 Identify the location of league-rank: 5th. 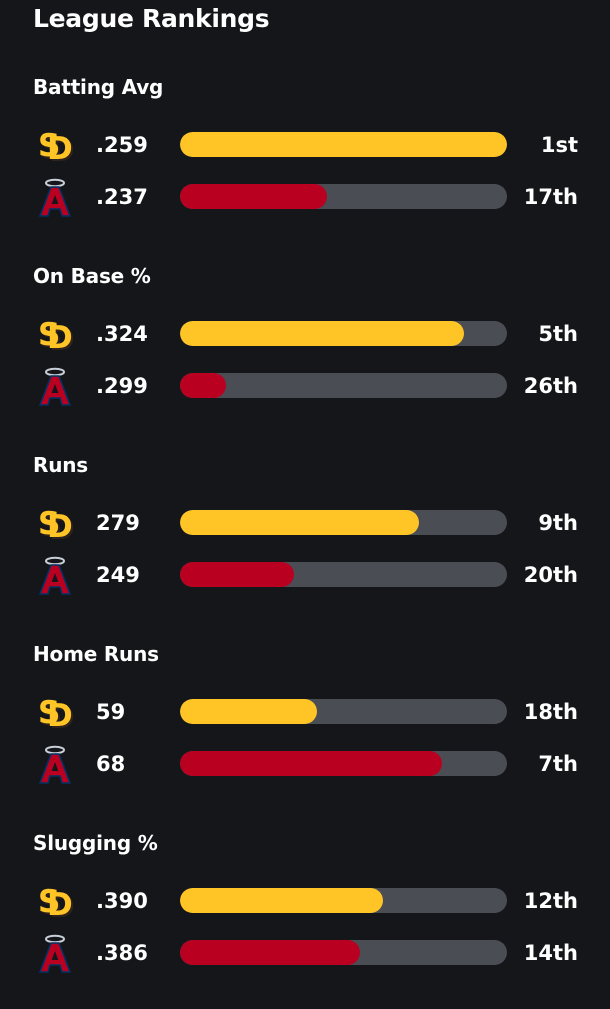
(558, 334).